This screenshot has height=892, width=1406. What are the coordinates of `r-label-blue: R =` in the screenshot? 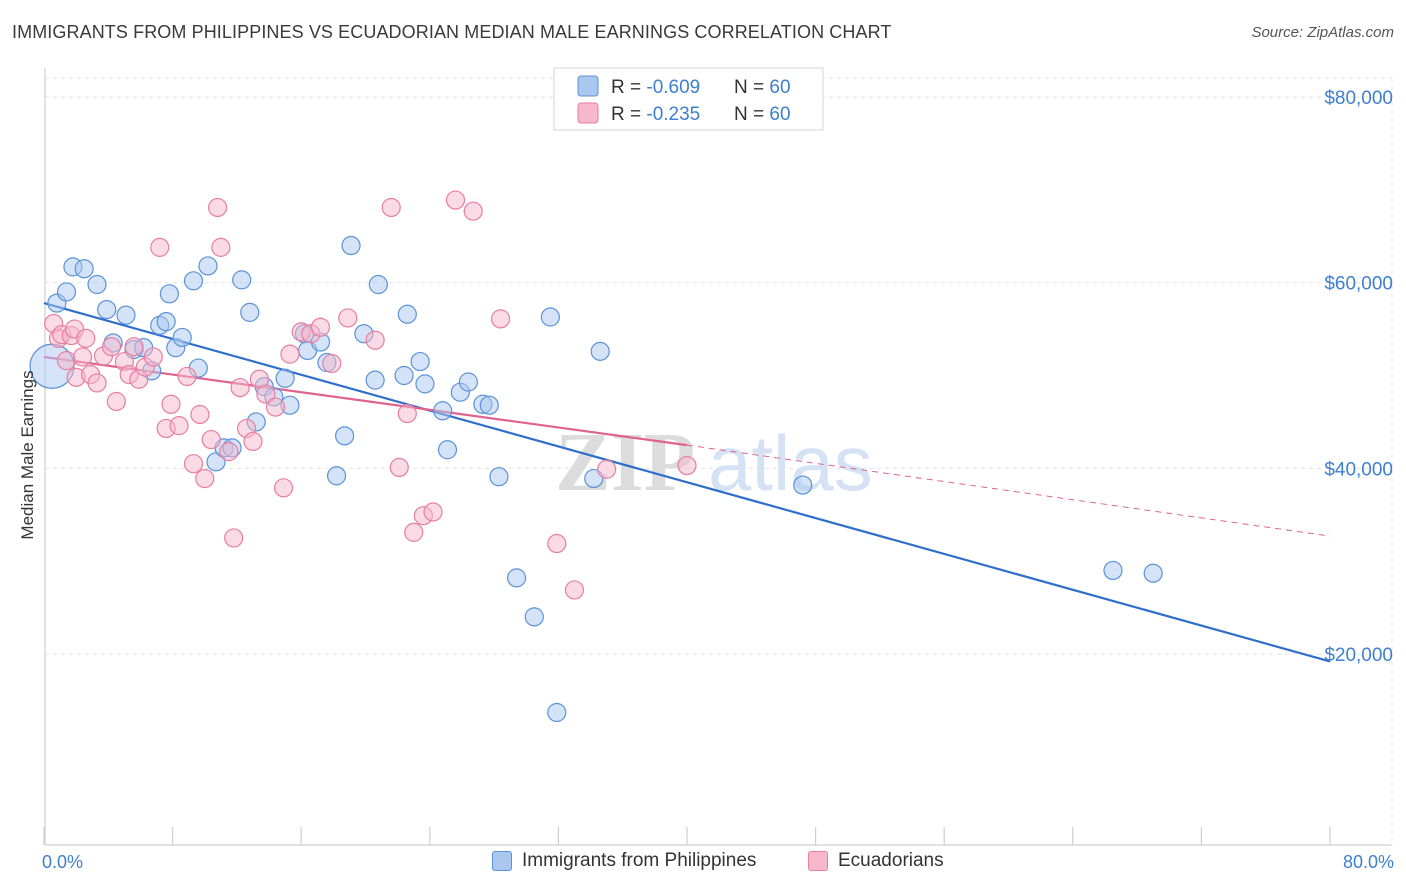 It's located at (628, 87).